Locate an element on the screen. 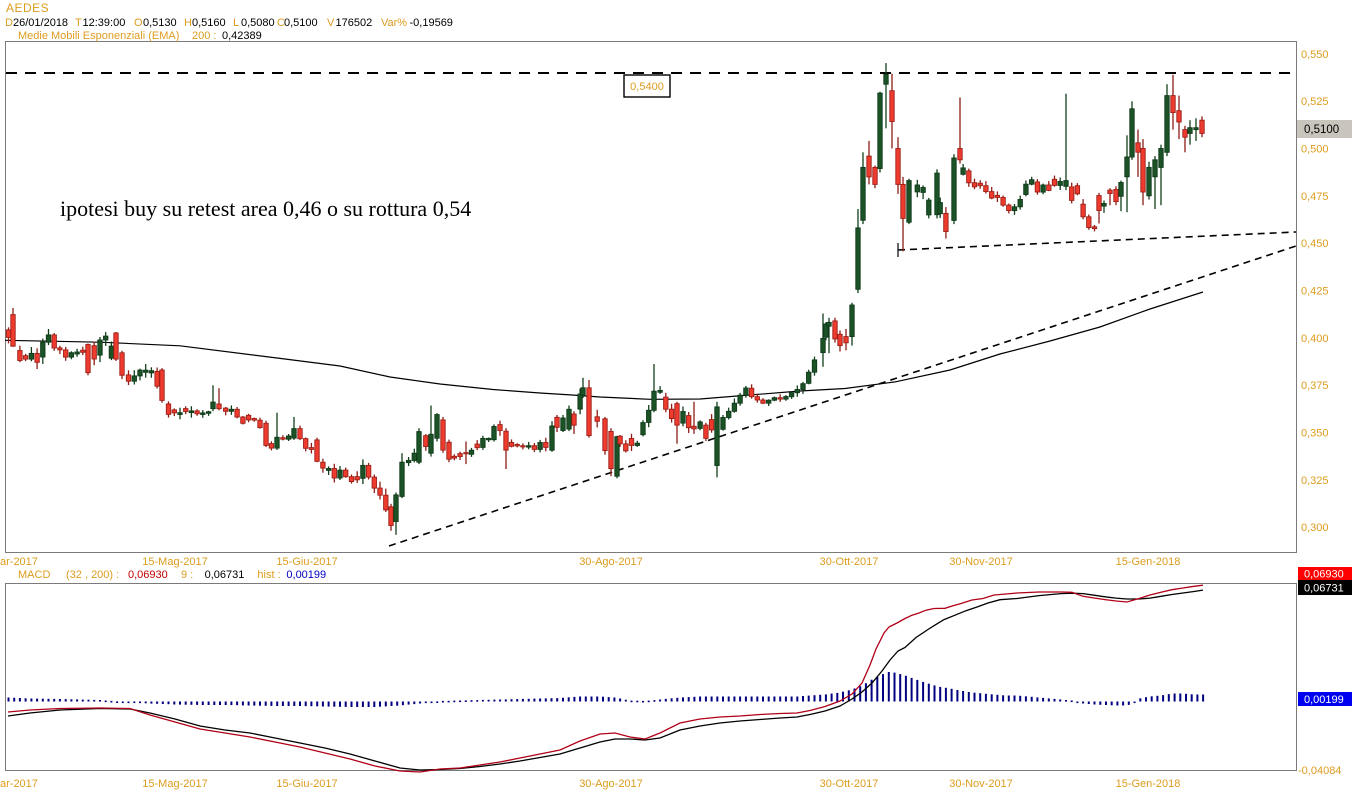 Image resolution: width=1352 pixels, height=800 pixels. svg-text: 0,5100 is located at coordinates (1321, 130).